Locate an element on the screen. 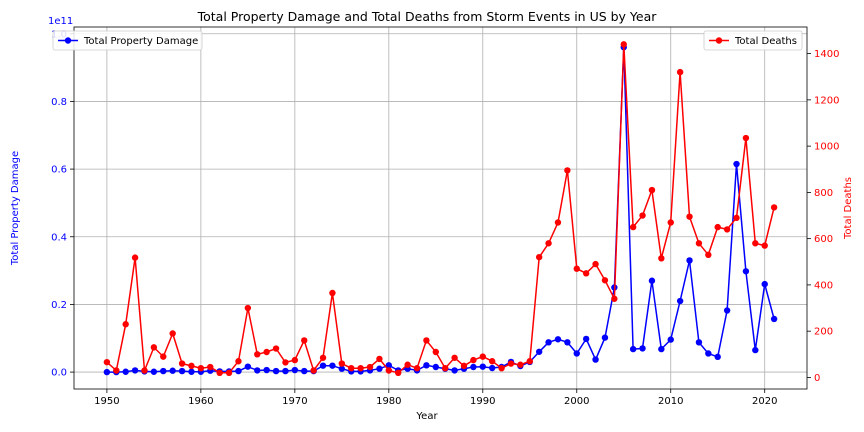  right-y-tick-label: 600 is located at coordinates (823, 239).